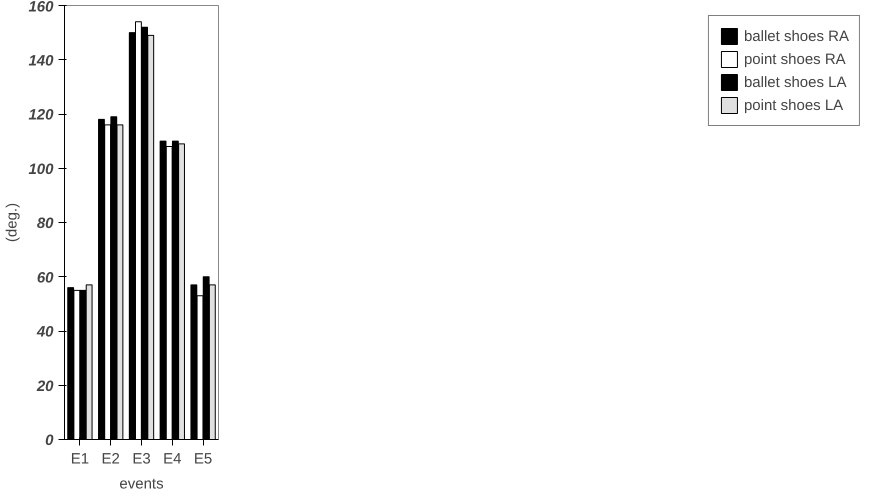 Image resolution: width=875 pixels, height=499 pixels. I want to click on y-tick-label: 80, so click(45, 223).